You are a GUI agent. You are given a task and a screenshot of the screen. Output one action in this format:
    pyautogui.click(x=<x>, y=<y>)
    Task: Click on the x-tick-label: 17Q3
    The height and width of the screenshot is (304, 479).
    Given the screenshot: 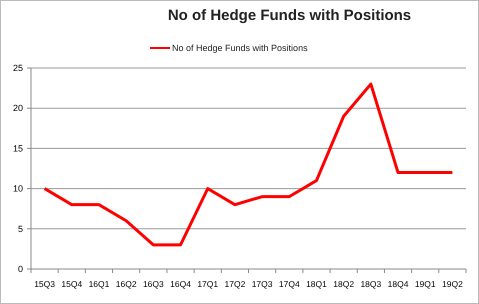 What is the action you would take?
    pyautogui.click(x=262, y=284)
    